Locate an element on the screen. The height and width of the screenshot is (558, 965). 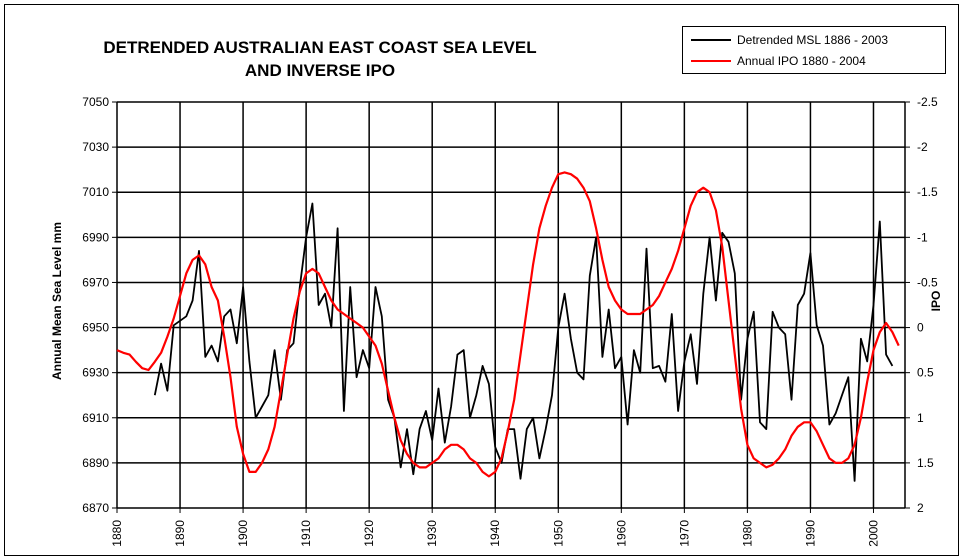
y2-axis-title: IPO is located at coordinates (936, 301).